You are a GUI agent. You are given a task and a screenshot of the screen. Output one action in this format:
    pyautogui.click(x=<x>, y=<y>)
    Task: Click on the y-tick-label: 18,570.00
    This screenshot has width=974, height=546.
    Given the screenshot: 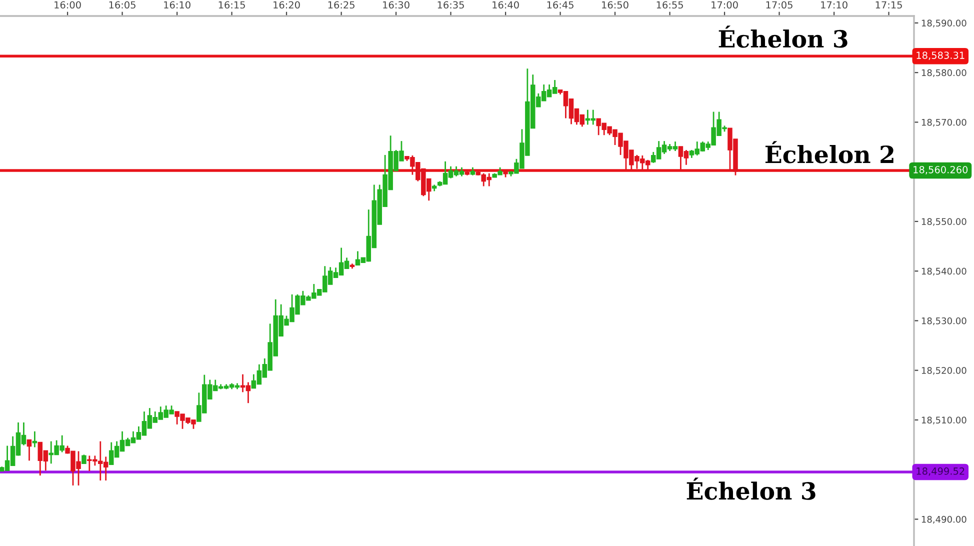 What is the action you would take?
    pyautogui.click(x=944, y=122)
    